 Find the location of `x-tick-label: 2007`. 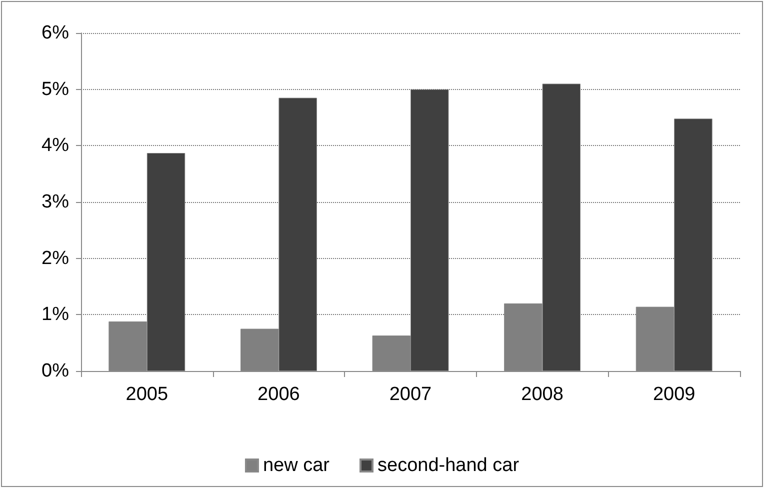

x-tick-label: 2007 is located at coordinates (410, 394).